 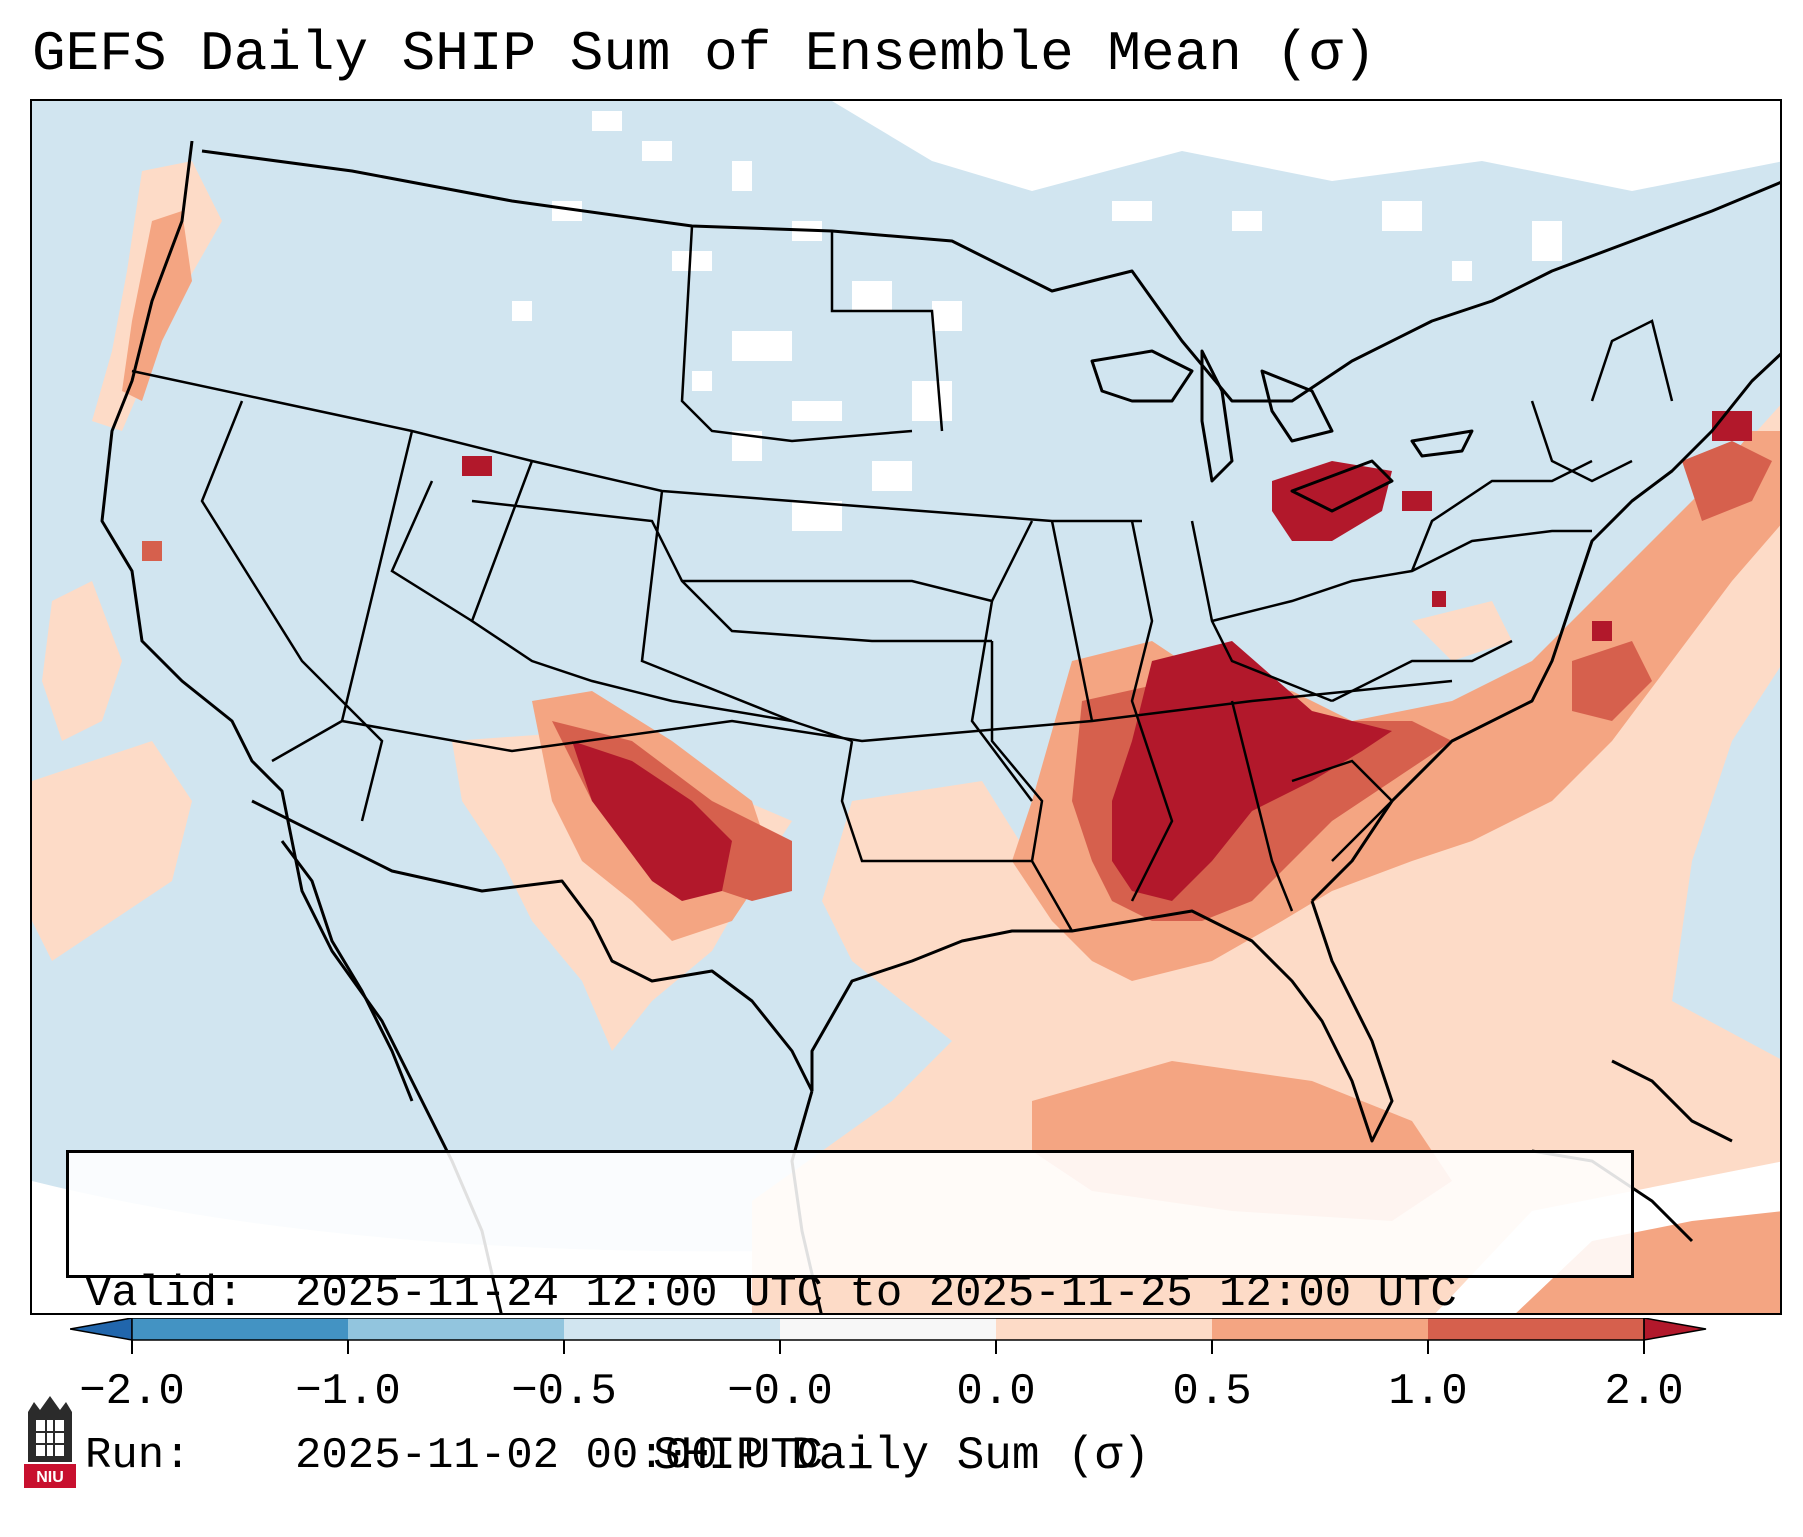 I want to click on colorbar-tick-label: −1.0, so click(x=348, y=1392).